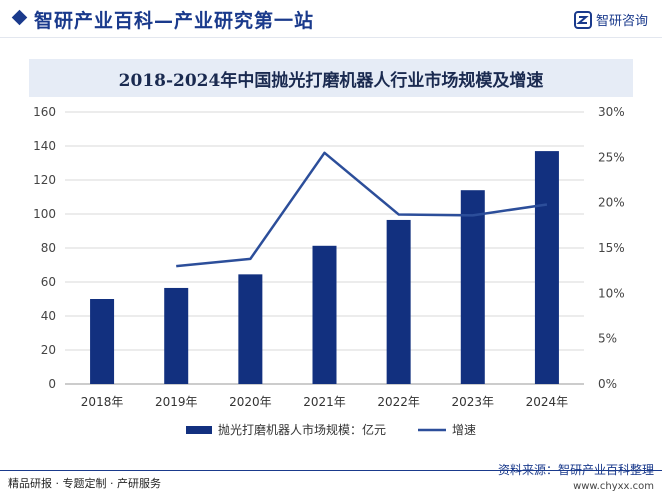 The height and width of the screenshot is (503, 662). I want to click on y-right-tick-label: 0%, so click(607, 384).